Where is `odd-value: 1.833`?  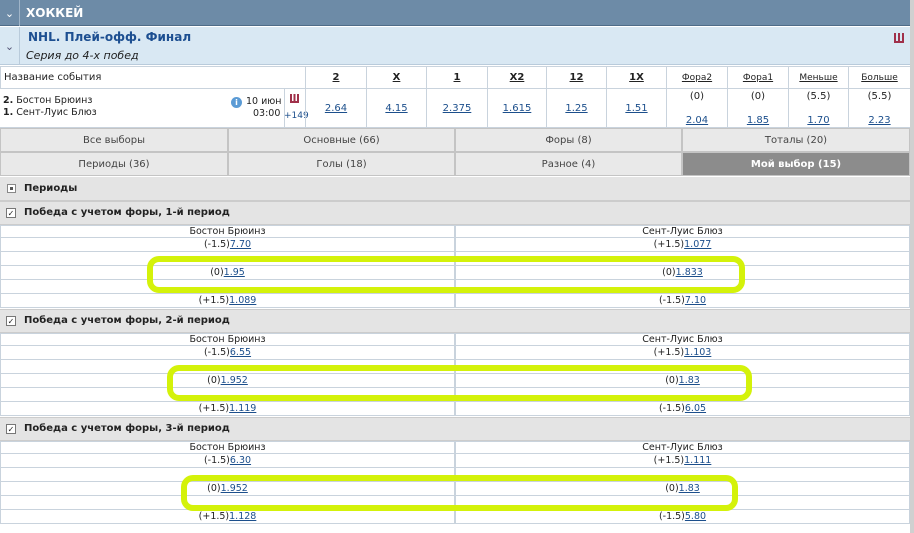
odd-value: 1.833 is located at coordinates (689, 272).